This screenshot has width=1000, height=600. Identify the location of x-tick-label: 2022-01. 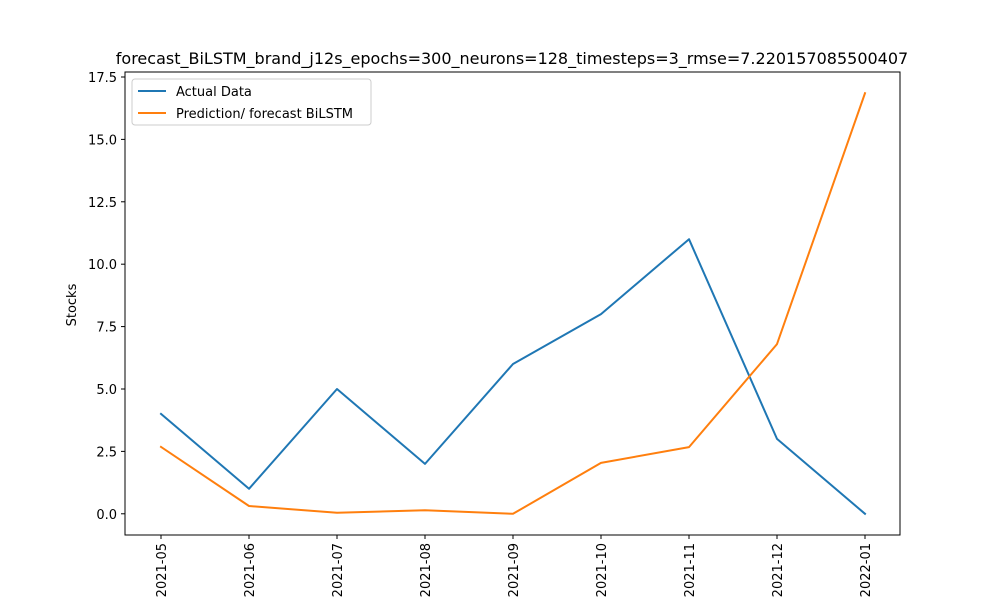
(866, 570).